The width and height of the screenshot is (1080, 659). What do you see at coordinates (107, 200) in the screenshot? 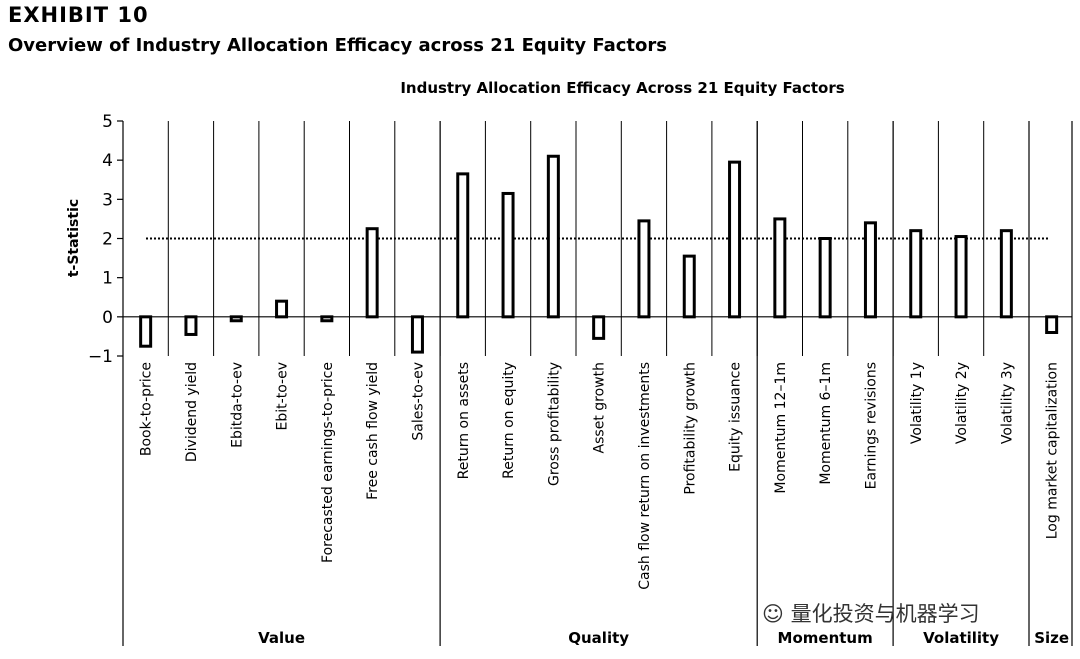
I see `y-tick-label: 3` at bounding box center [107, 200].